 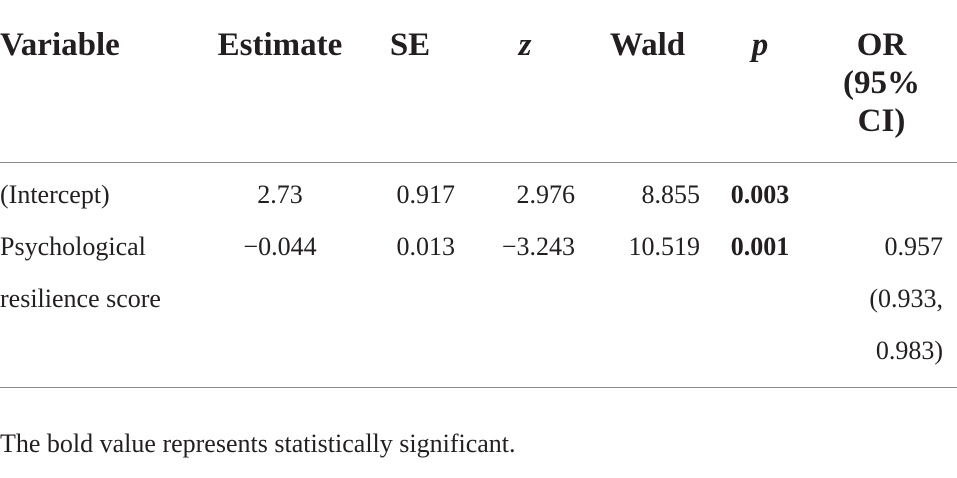 I want to click on header-or-ci: OR (95% CI), so click(x=883, y=81).